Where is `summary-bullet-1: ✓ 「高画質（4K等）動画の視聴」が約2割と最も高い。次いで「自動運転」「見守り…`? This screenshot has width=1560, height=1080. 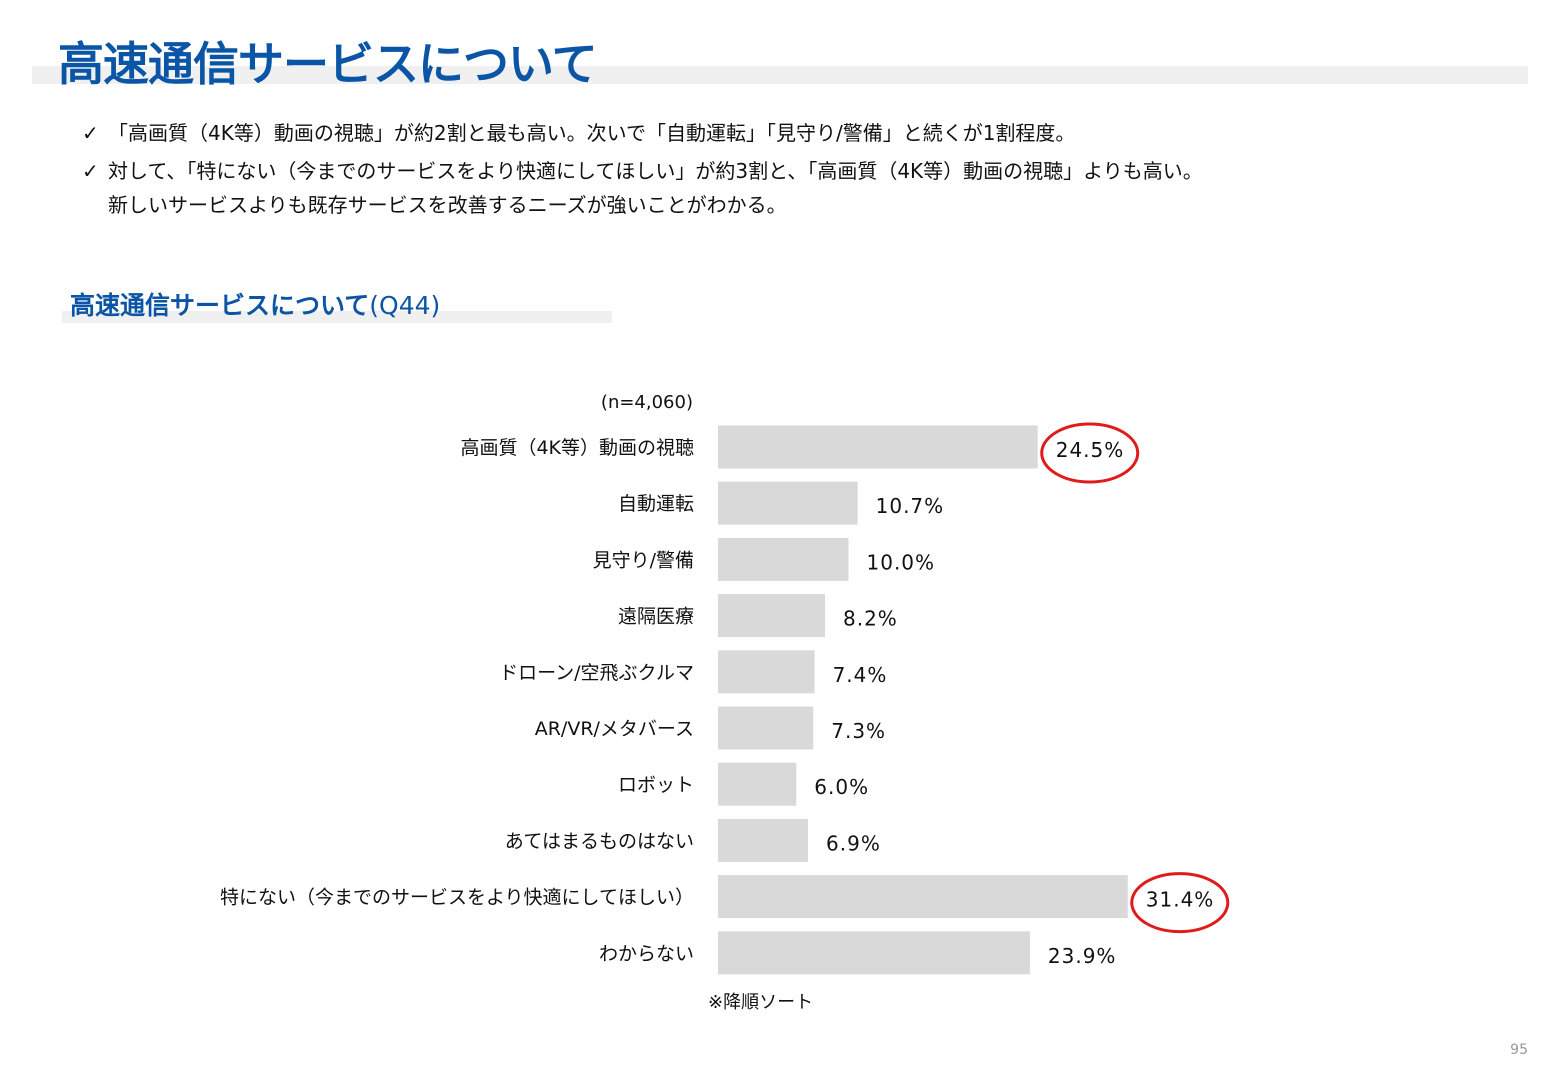 summary-bullet-1: ✓ 「高画質（4K等）動画の視聴」が約2割と最も高い。次いで「自動運転」「見守り… is located at coordinates (642, 133).